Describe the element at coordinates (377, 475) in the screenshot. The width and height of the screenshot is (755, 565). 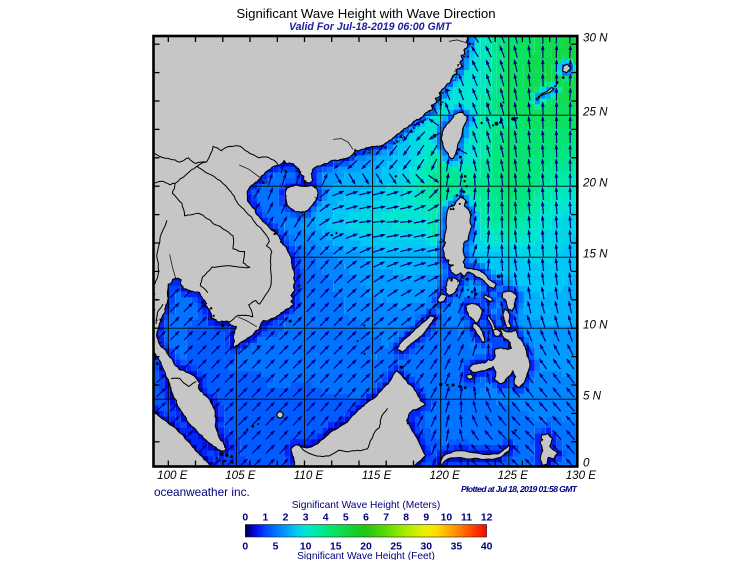
I see `svg-text: 115 E` at that location.